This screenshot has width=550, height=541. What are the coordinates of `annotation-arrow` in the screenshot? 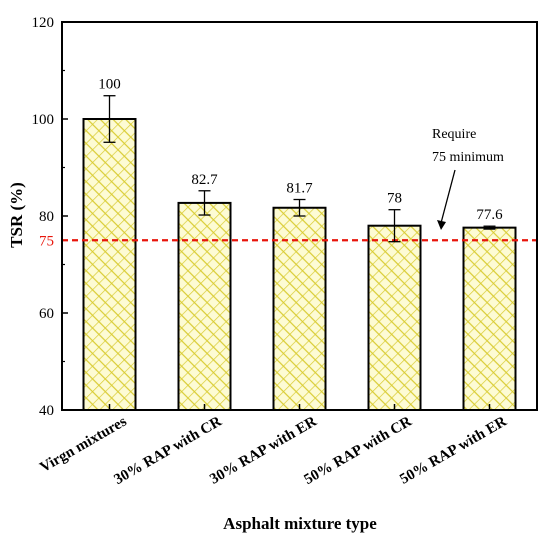 It's located at (448, 196).